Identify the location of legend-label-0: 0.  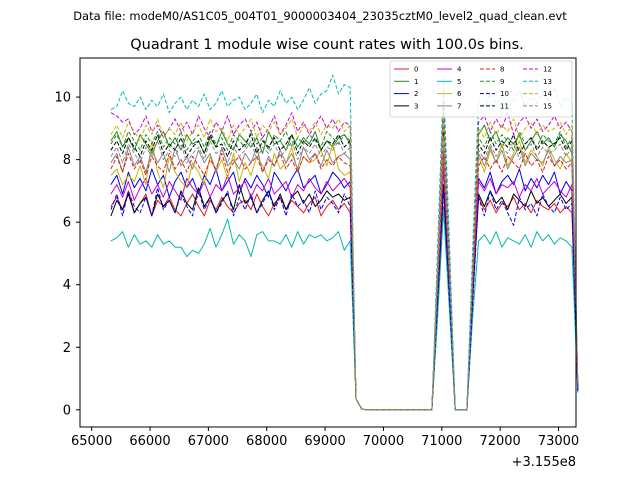
(416, 70).